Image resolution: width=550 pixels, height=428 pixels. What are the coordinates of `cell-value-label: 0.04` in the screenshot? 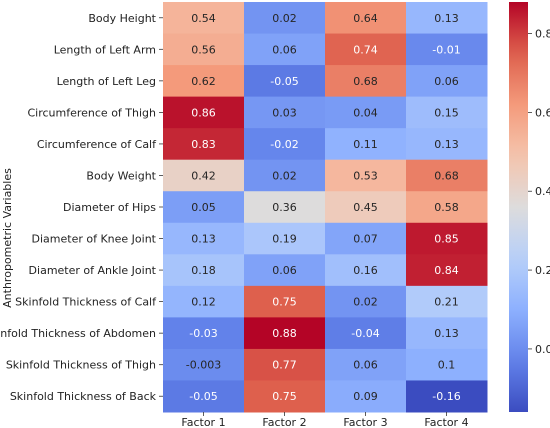 It's located at (365, 112).